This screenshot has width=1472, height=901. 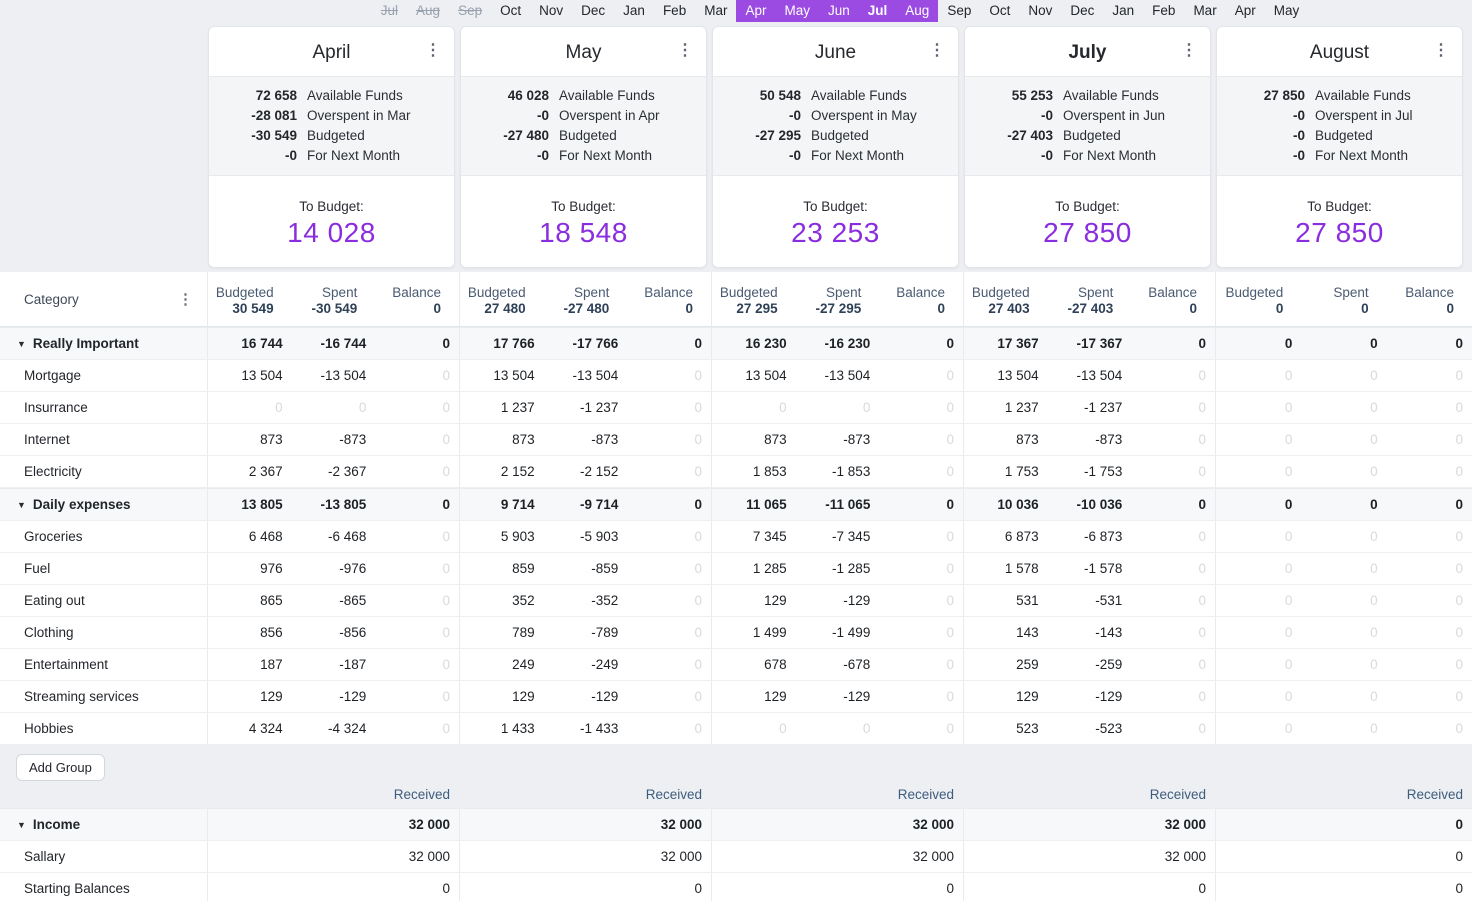 I want to click on budgeted-value: 4 324, so click(x=265, y=728).